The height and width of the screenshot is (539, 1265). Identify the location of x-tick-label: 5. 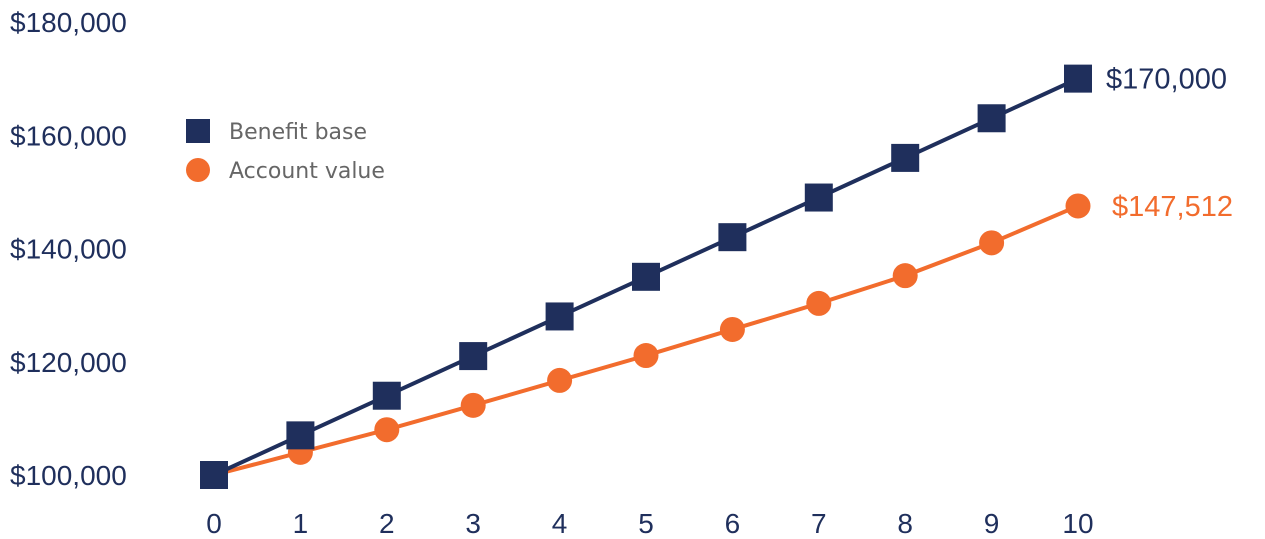
(646, 523).